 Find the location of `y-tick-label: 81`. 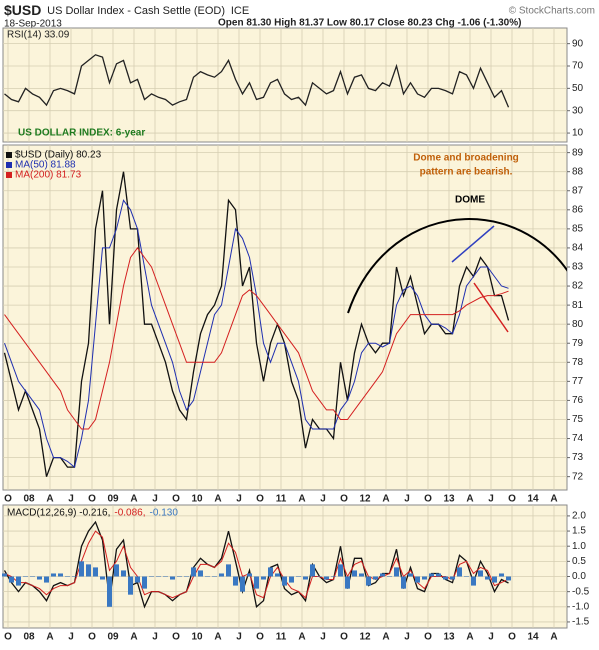

y-tick-label: 81 is located at coordinates (578, 305).